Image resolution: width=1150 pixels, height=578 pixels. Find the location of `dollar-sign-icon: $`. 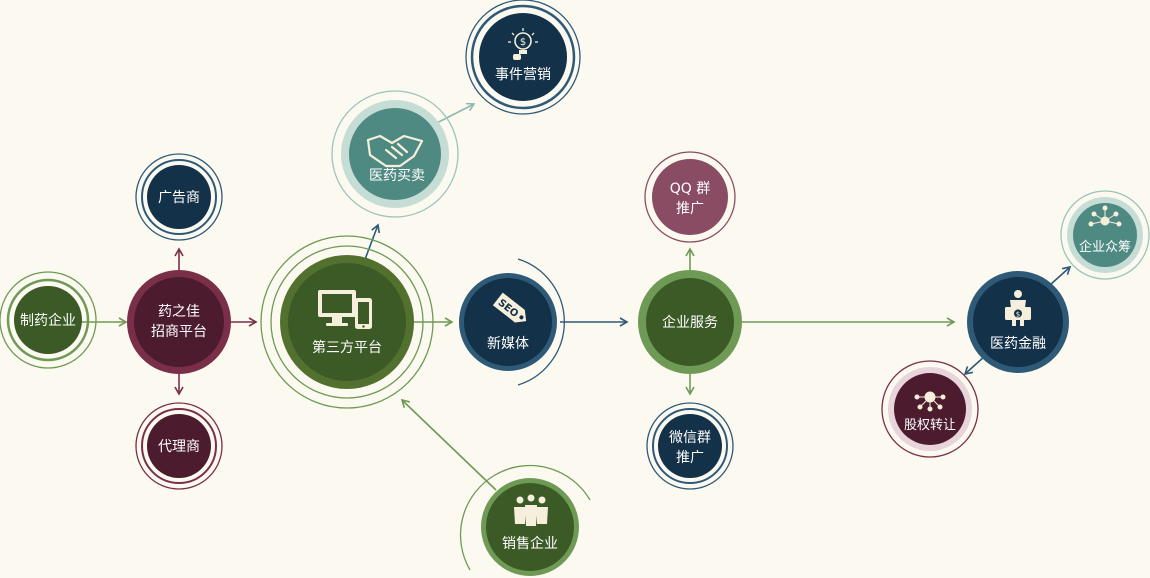

dollar-sign-icon: $ is located at coordinates (523, 42).